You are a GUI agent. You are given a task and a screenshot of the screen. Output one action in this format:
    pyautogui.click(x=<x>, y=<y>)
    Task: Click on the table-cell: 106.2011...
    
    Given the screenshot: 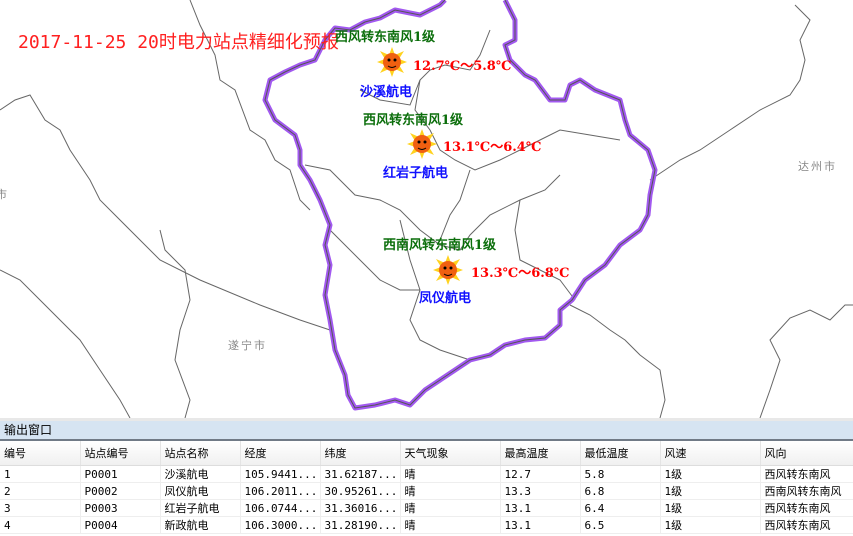 What is the action you would take?
    pyautogui.click(x=280, y=491)
    